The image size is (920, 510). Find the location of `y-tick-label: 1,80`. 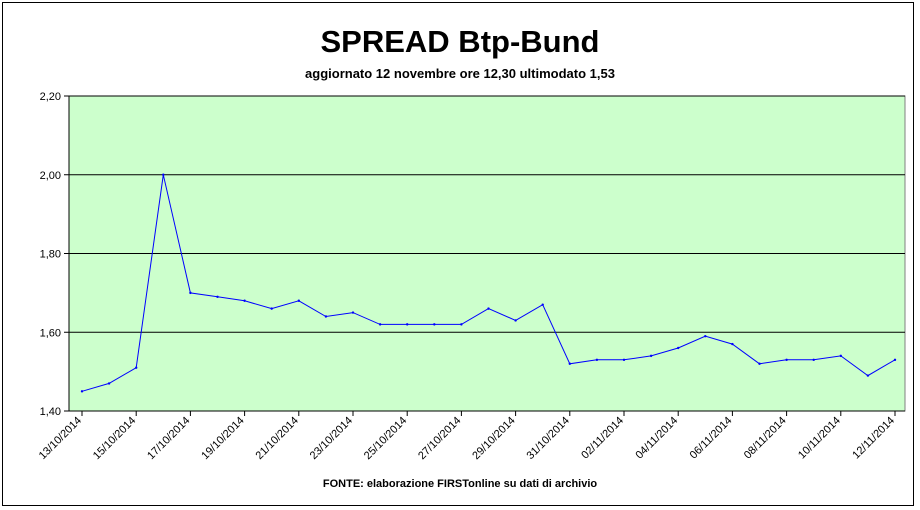

y-tick-label: 1,80 is located at coordinates (50, 255).